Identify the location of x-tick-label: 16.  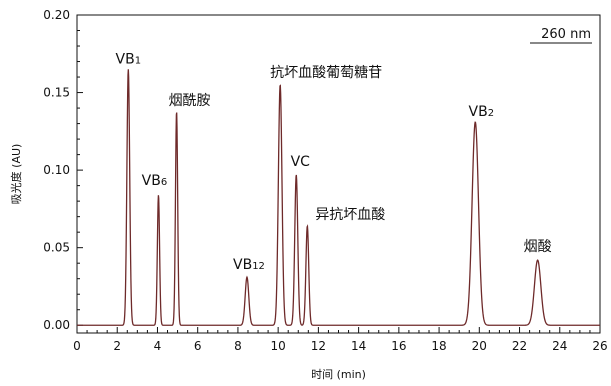
(398, 346).